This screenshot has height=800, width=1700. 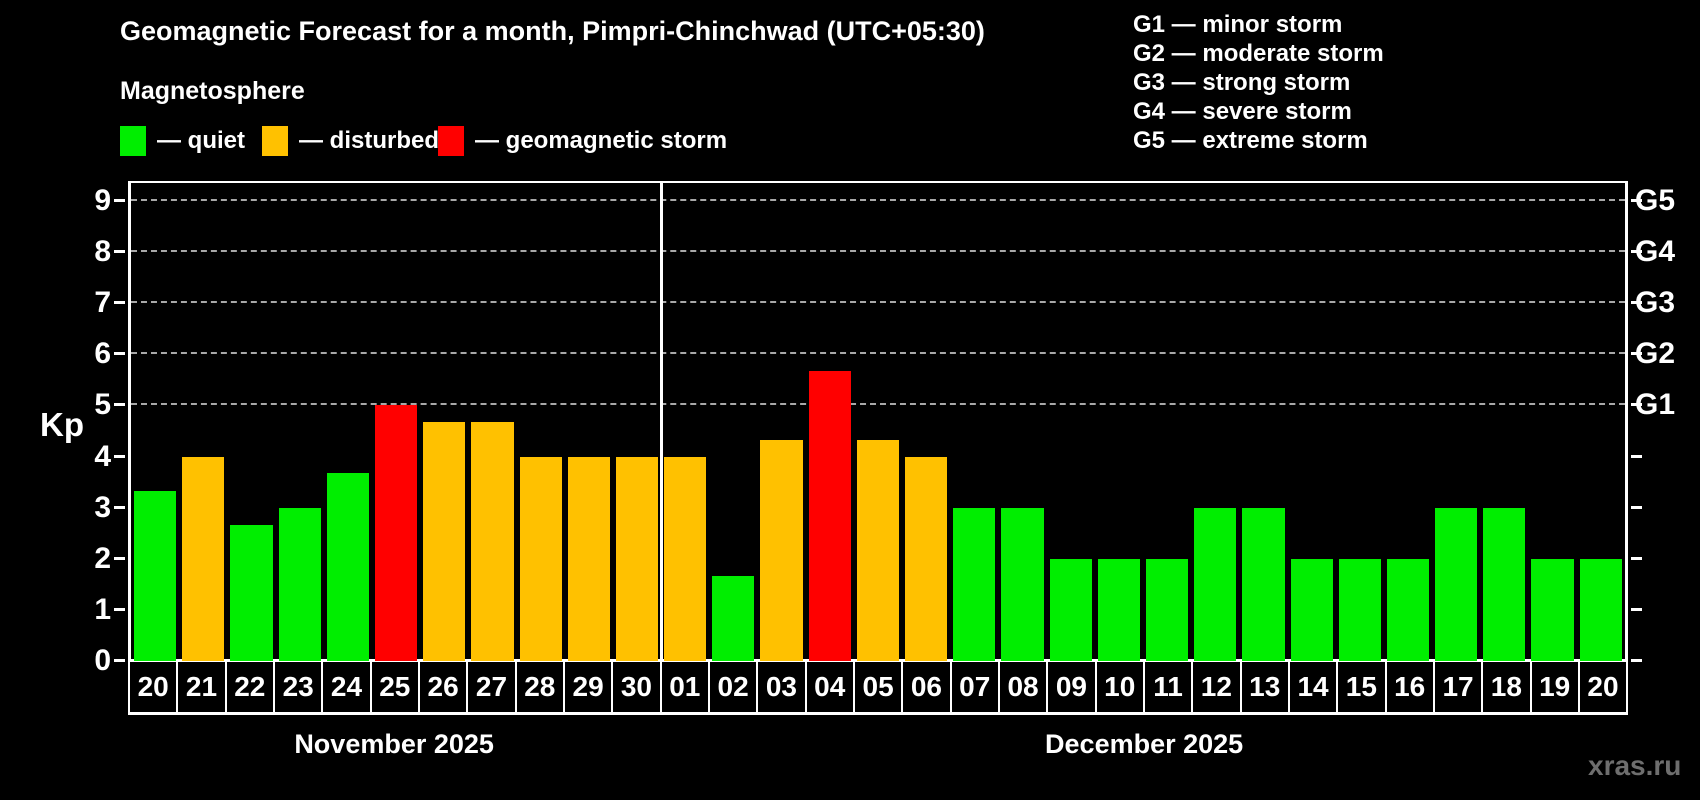 I want to click on date-cell: 01, so click(x=686, y=687).